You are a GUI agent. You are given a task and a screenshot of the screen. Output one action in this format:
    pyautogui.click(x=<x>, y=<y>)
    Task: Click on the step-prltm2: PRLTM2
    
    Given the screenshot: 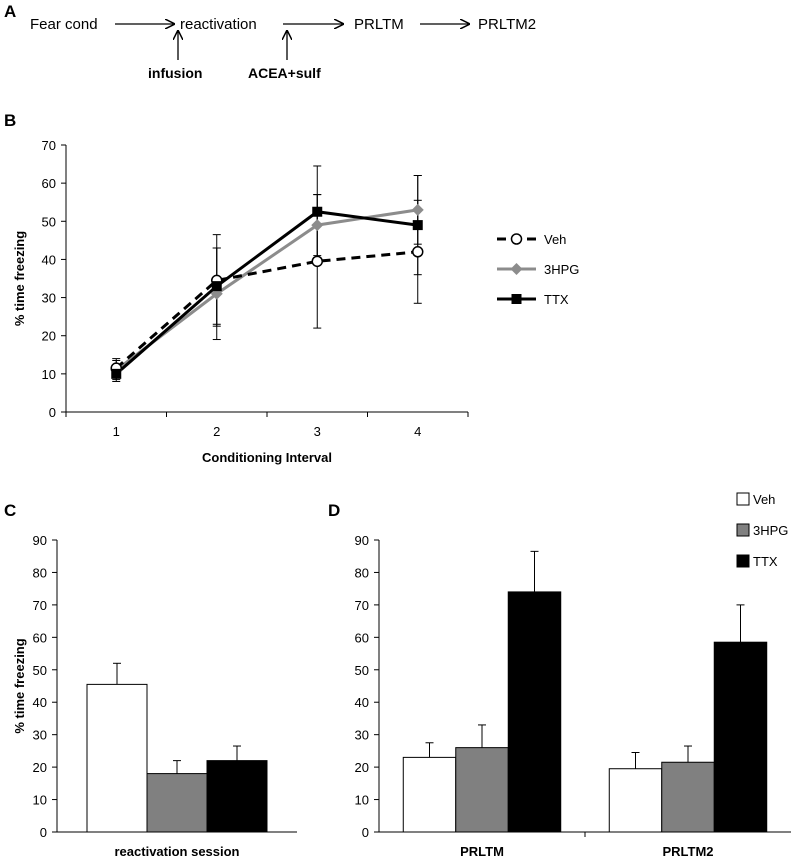 What is the action you would take?
    pyautogui.click(x=507, y=24)
    